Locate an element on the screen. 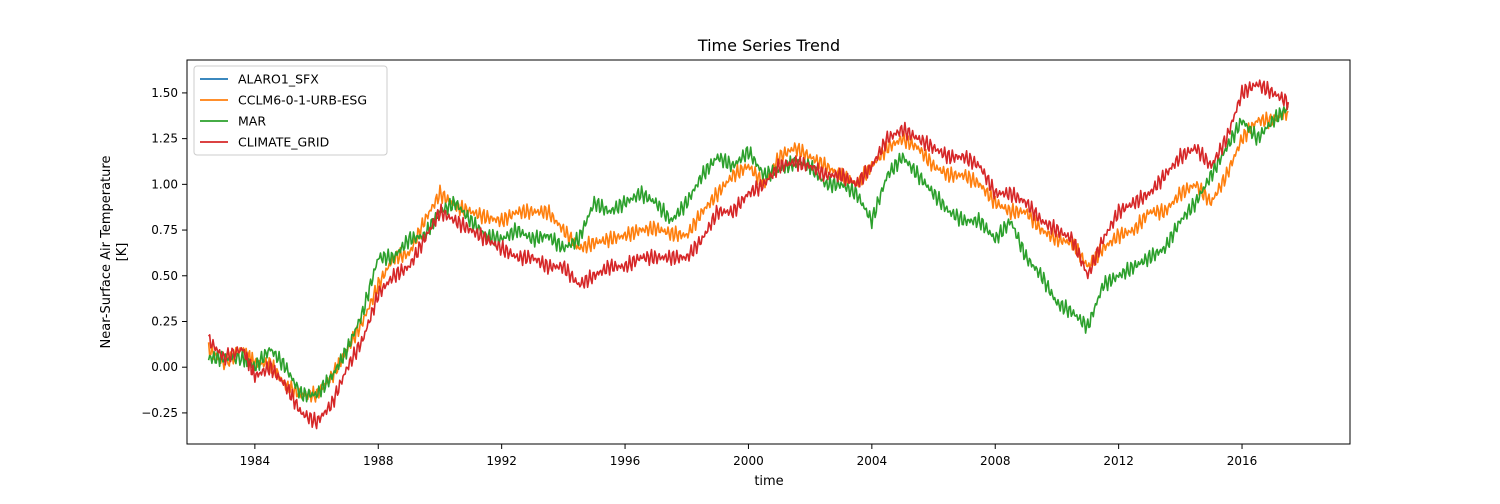 Image resolution: width=1500 pixels, height=504 pixels. x-tick-label: 1988 is located at coordinates (378, 461).